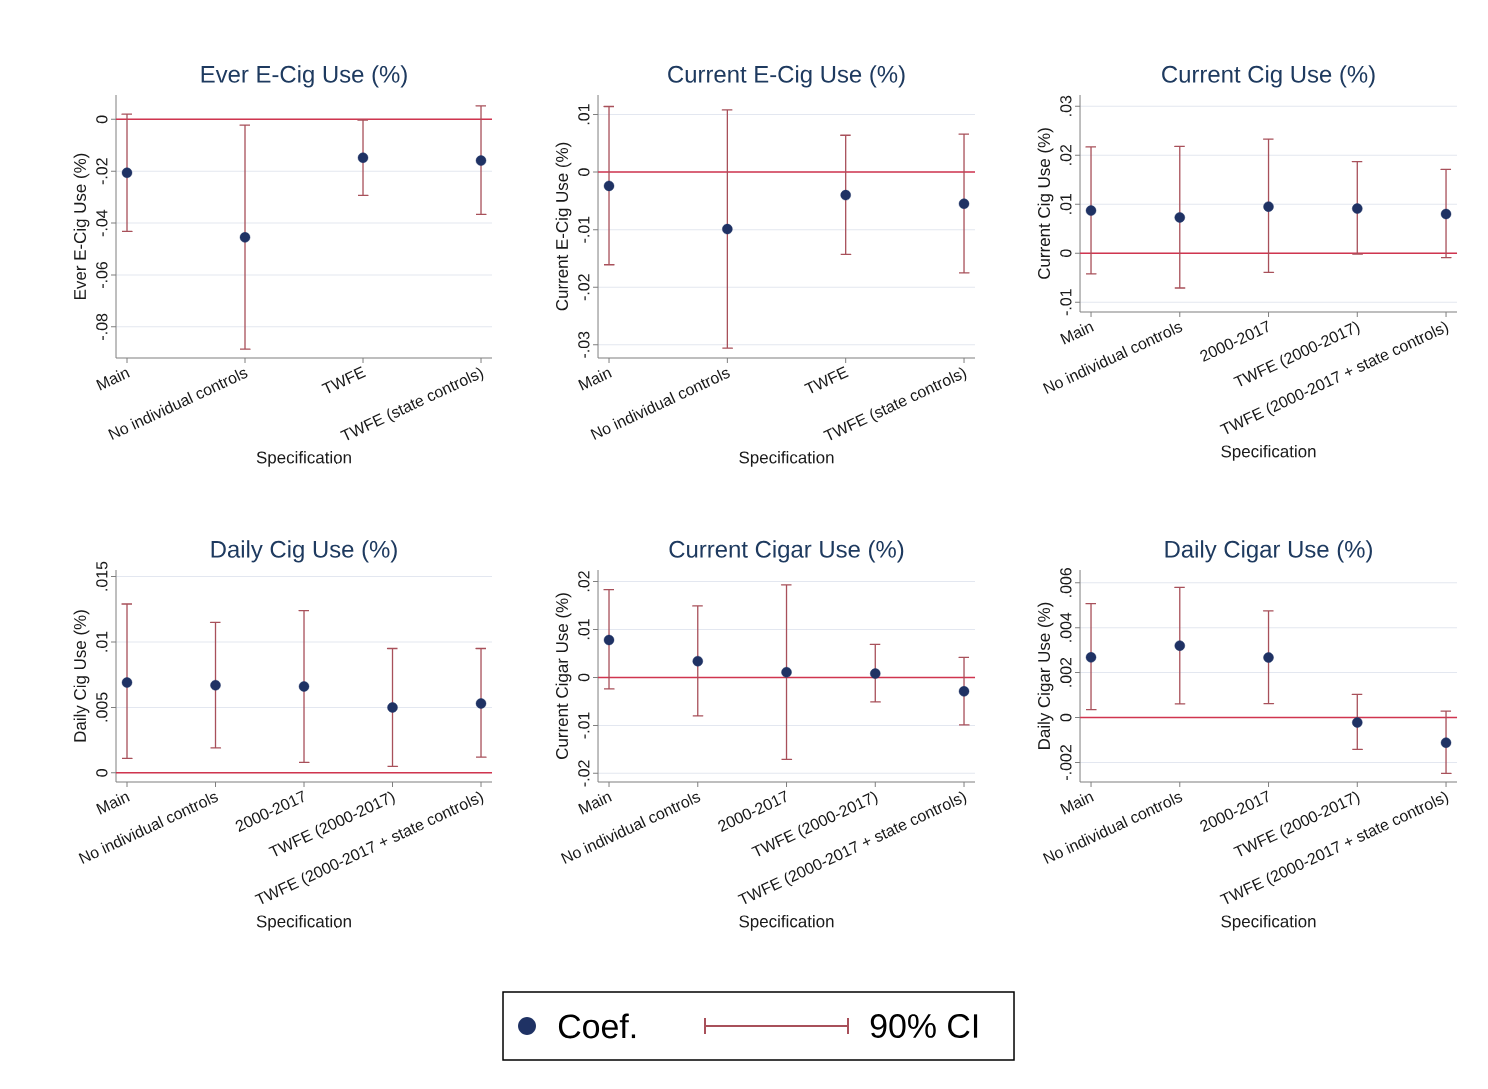 The image size is (1488, 1089). What do you see at coordinates (584, 344) in the screenshot?
I see `y-tick-label: -.03` at bounding box center [584, 344].